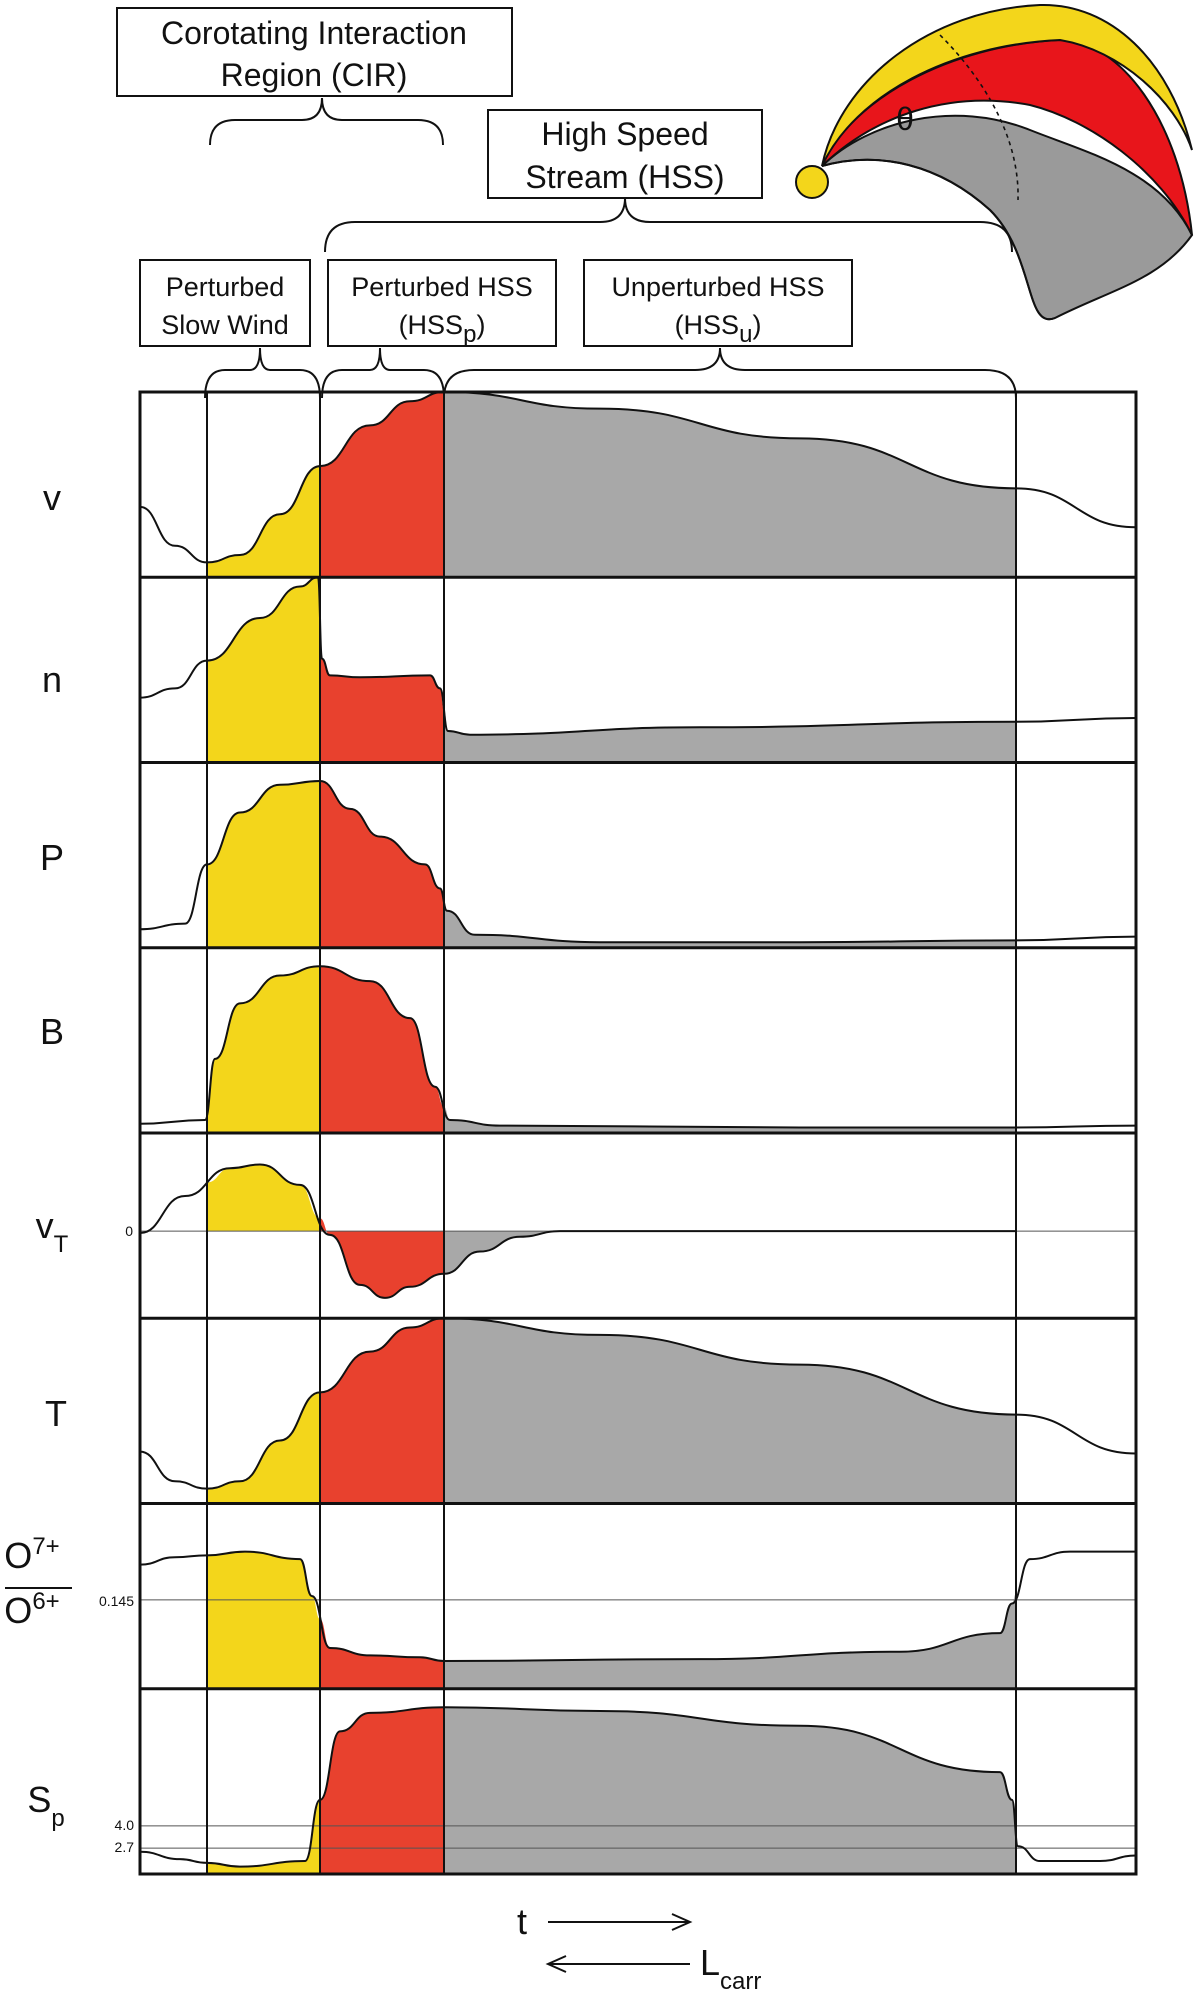  I want to click on curve-v, so click(638, 477).